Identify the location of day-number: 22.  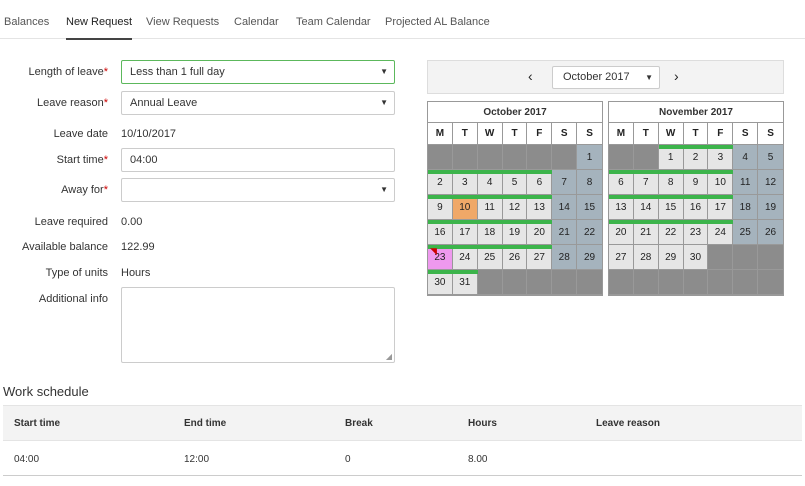
(671, 232).